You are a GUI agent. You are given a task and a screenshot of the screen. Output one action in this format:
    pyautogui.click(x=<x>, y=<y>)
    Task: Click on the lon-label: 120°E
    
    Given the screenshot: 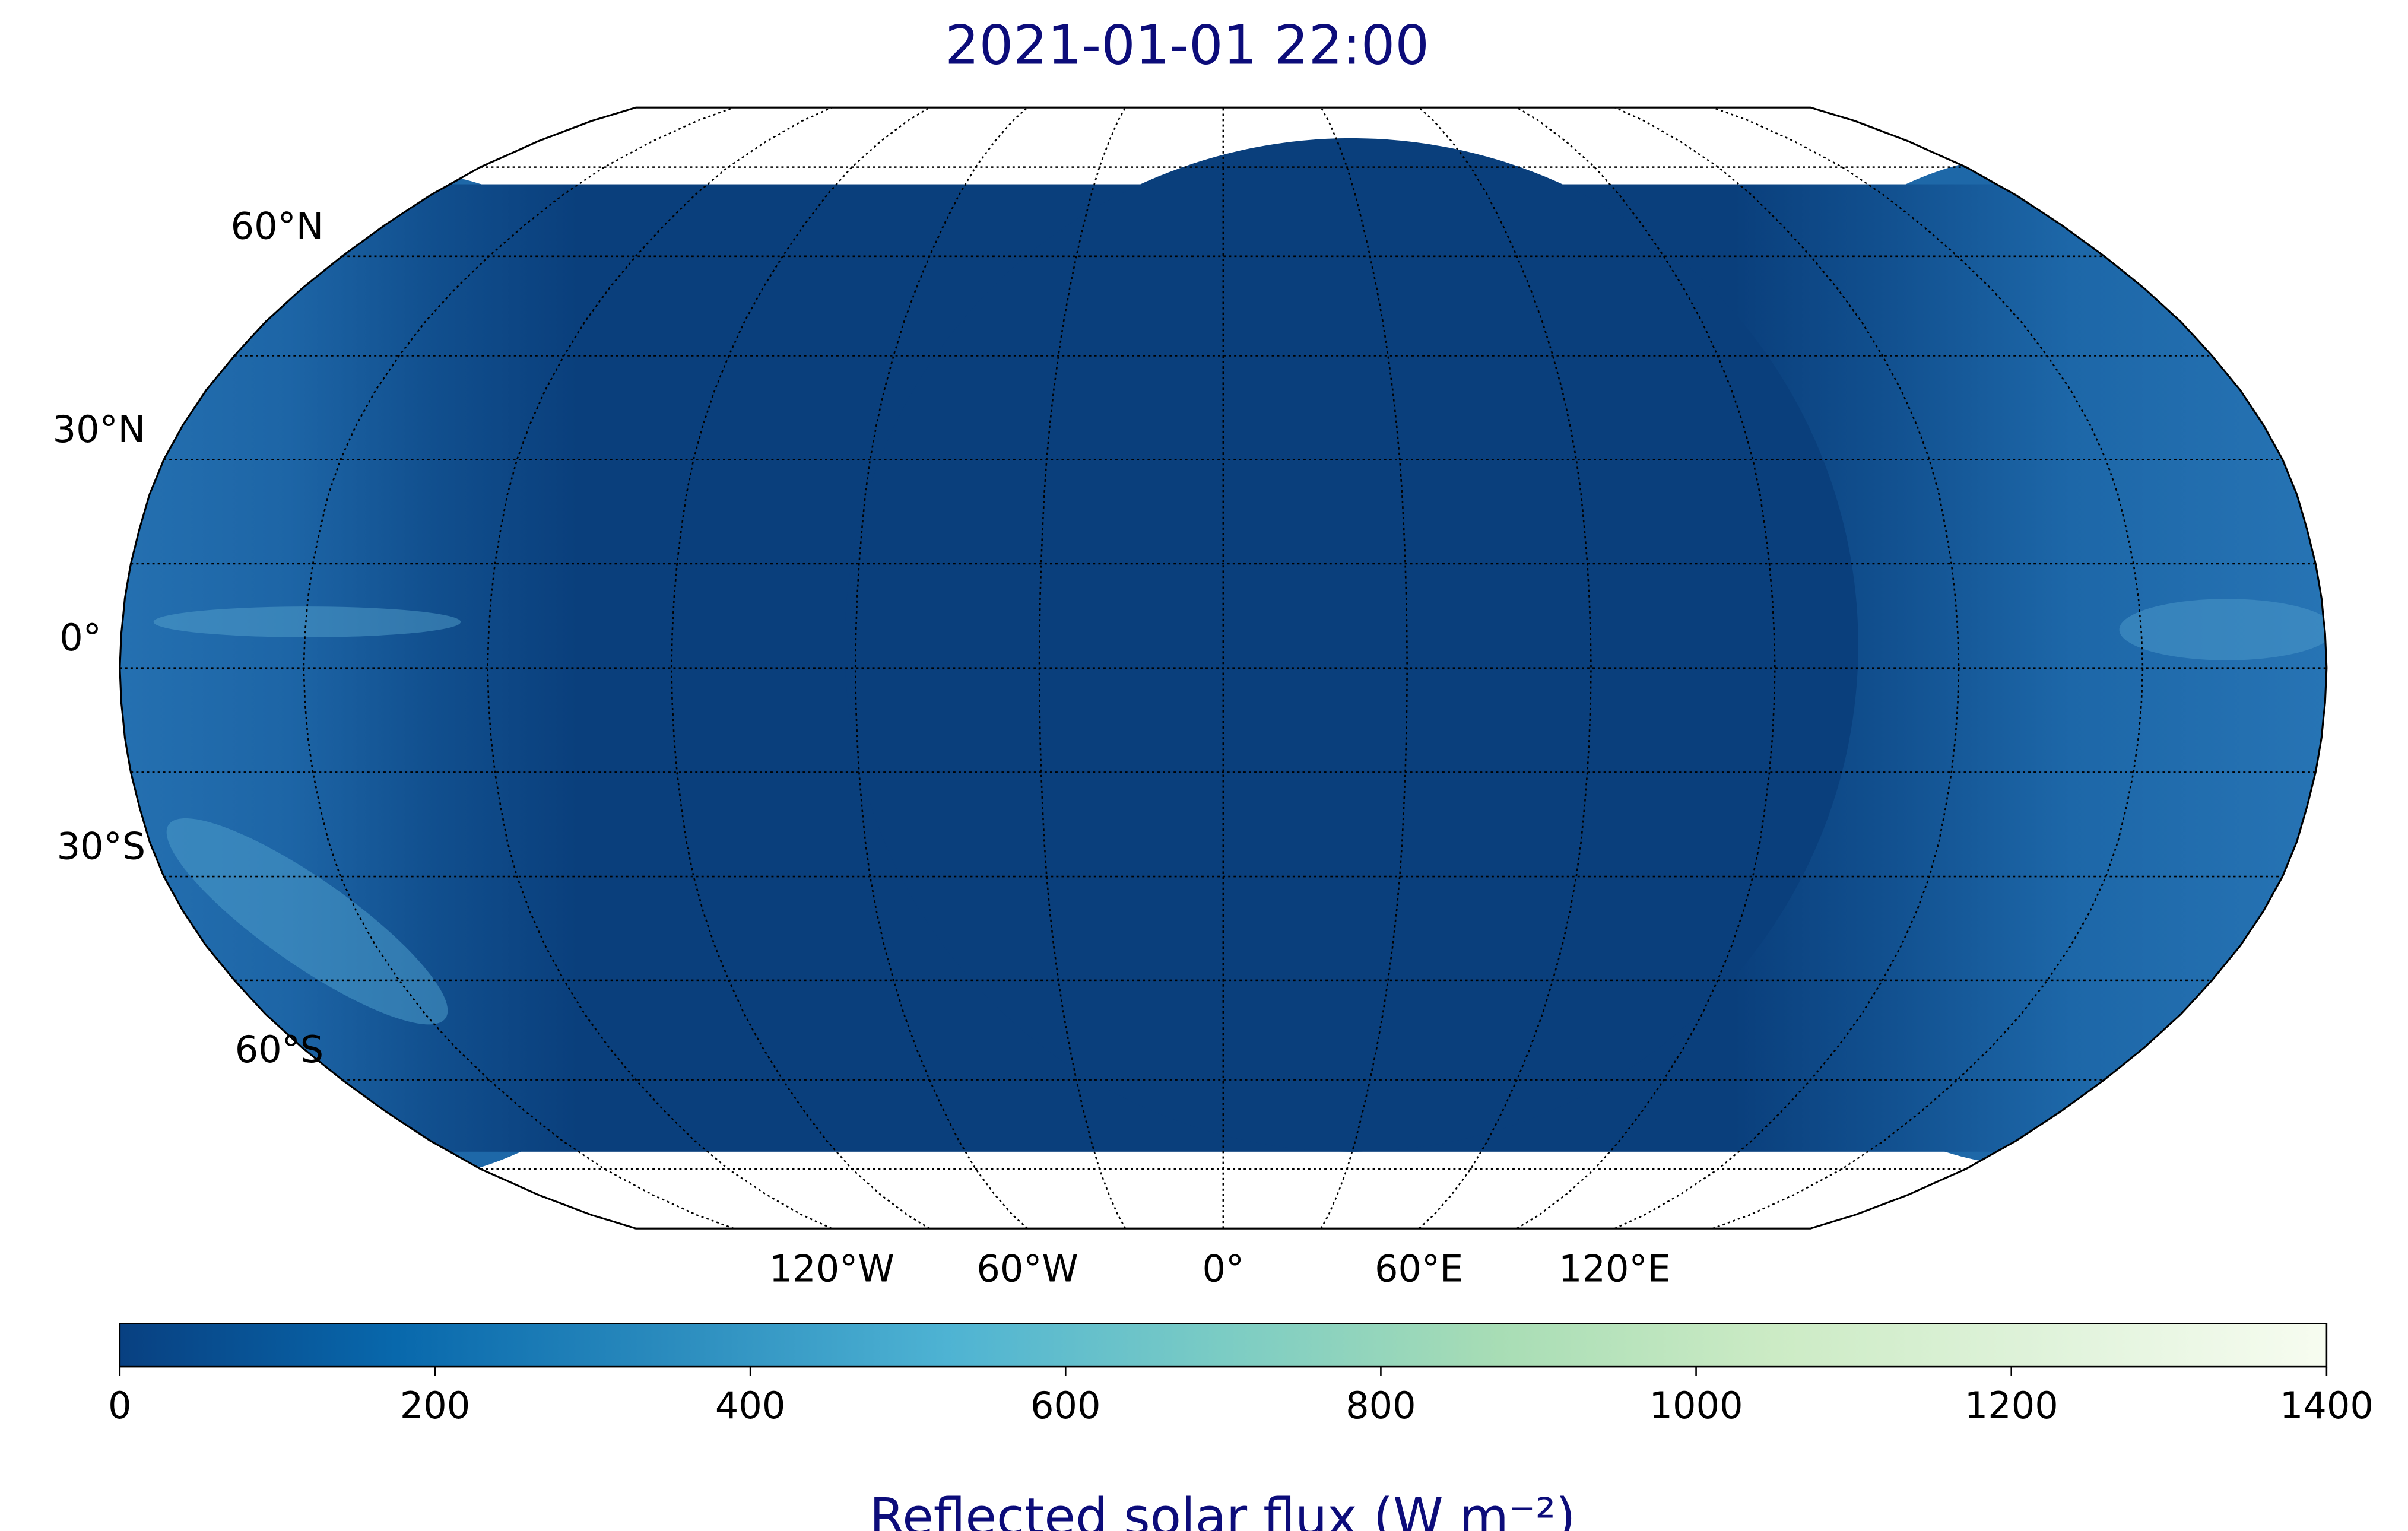 What is the action you would take?
    pyautogui.click(x=1615, y=1269)
    